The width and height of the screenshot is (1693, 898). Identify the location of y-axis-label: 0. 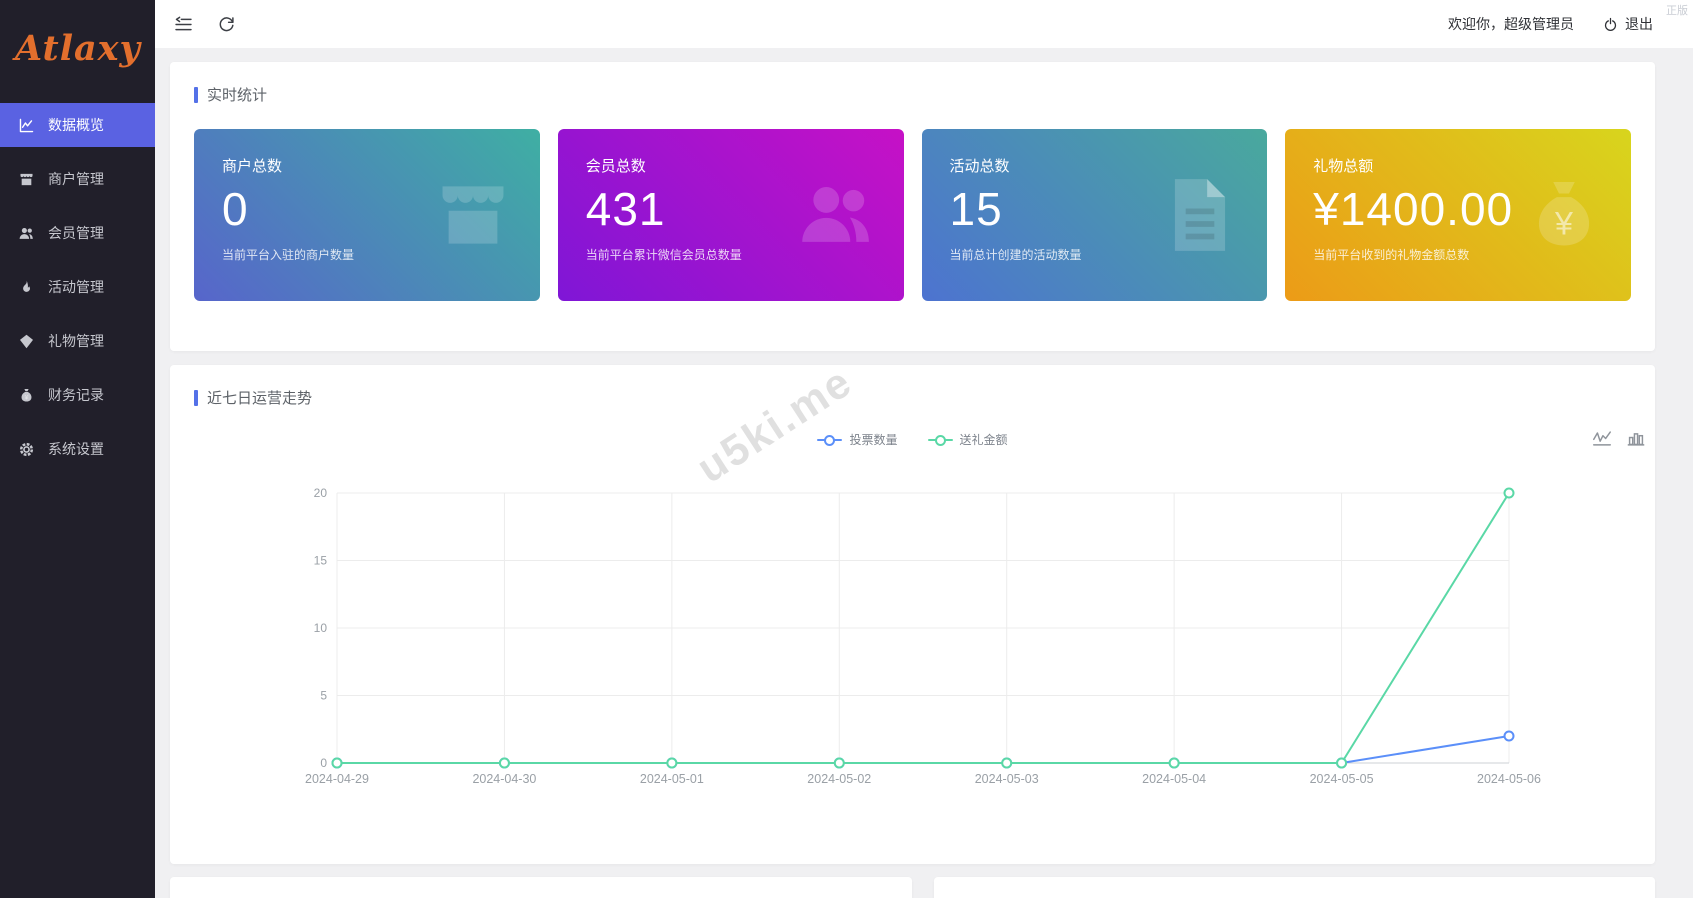
(323, 763).